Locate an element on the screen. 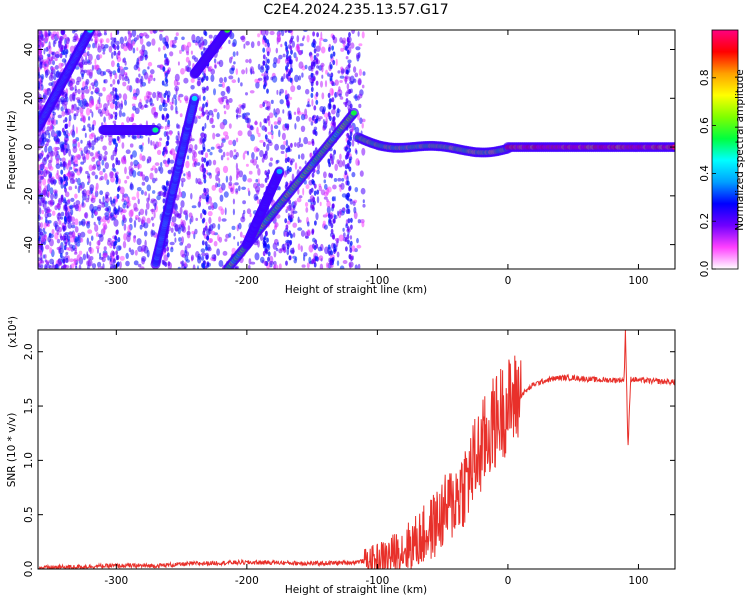 This screenshot has height=600, width=750. colorbar-gradient is located at coordinates (725, 149).